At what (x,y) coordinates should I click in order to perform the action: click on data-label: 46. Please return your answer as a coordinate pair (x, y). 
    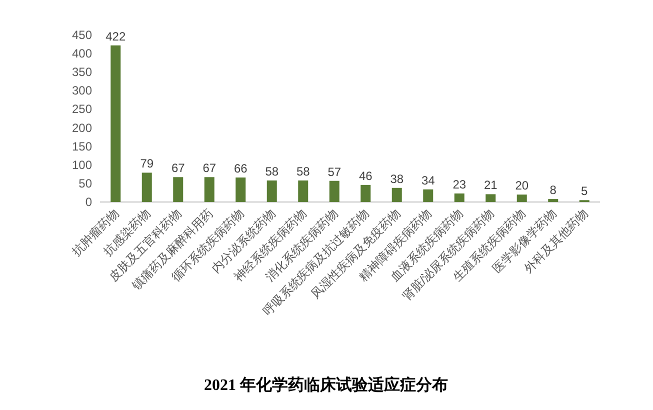
    Looking at the image, I should click on (365, 175).